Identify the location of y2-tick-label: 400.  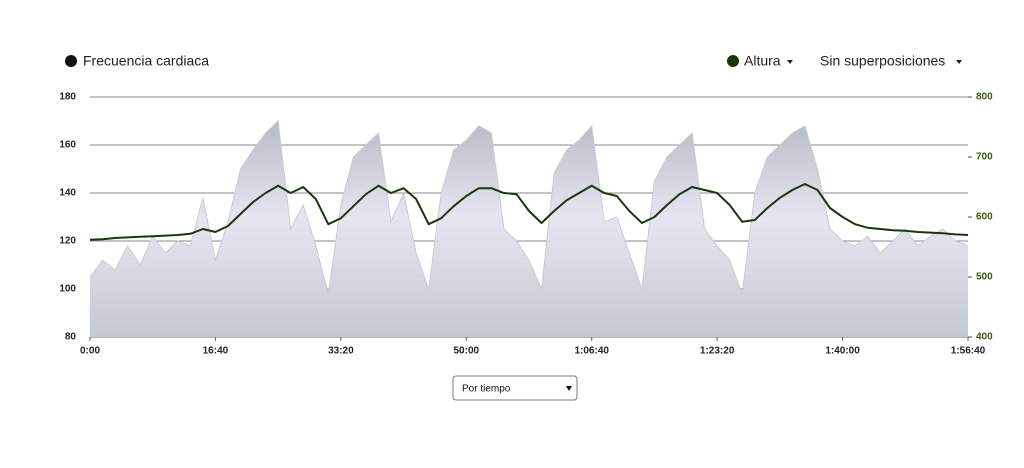
(984, 337).